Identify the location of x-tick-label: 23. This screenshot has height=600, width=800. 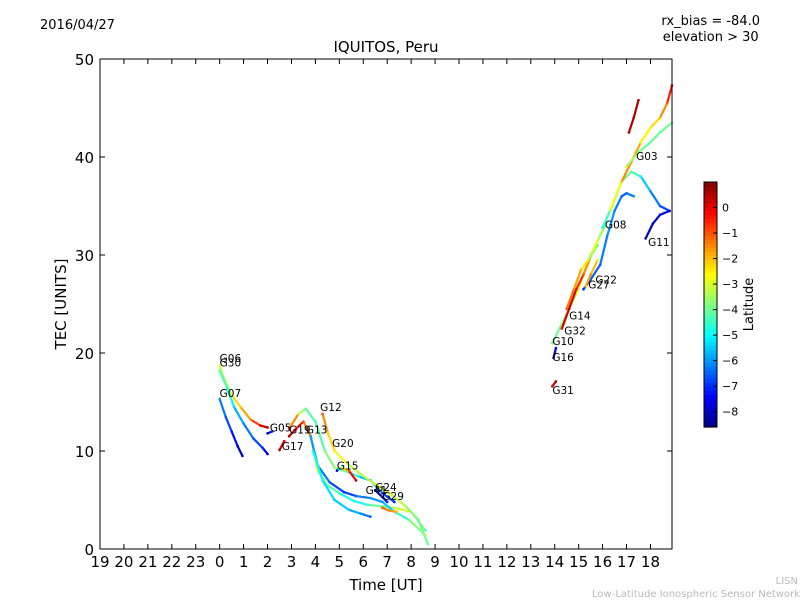
(195, 562).